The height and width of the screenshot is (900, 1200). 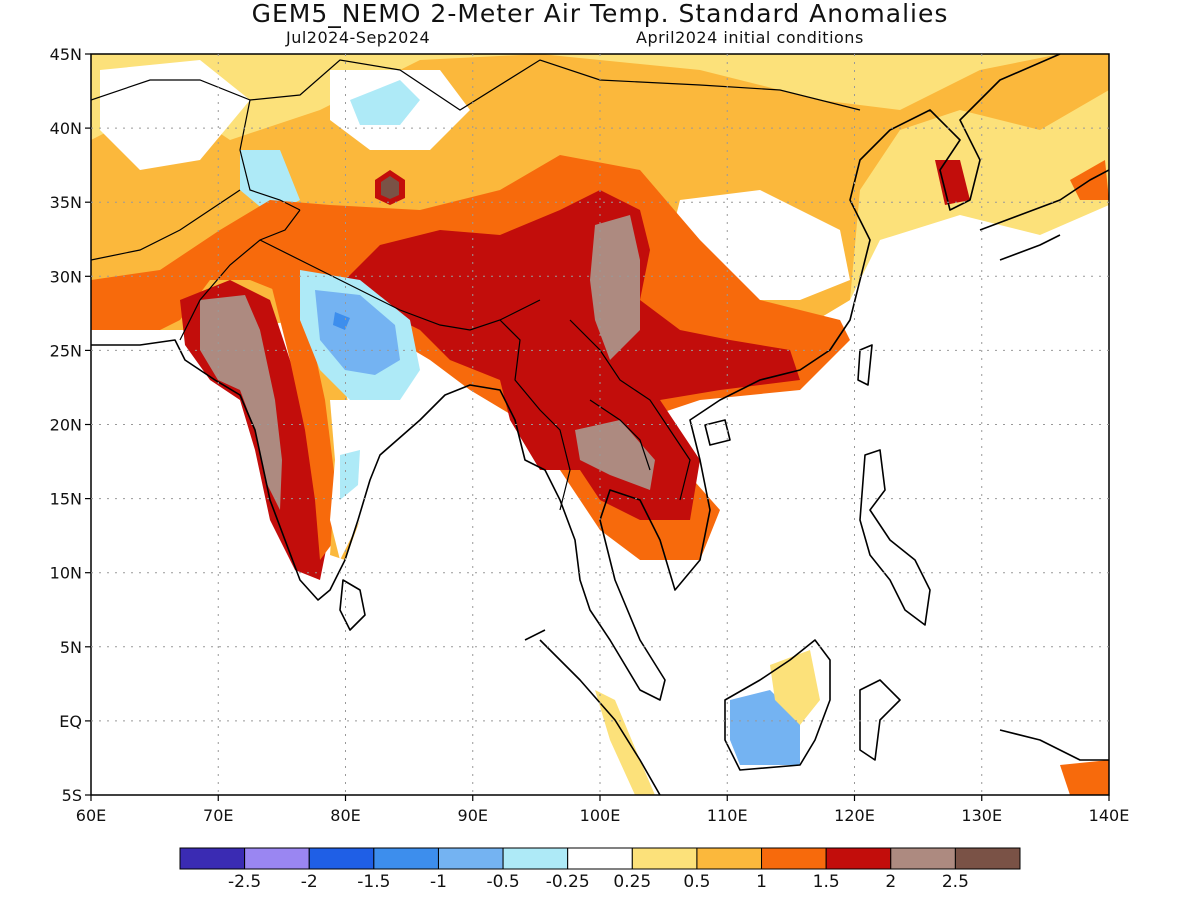 I want to click on lat-tick-label: 15N, so click(x=66, y=499).